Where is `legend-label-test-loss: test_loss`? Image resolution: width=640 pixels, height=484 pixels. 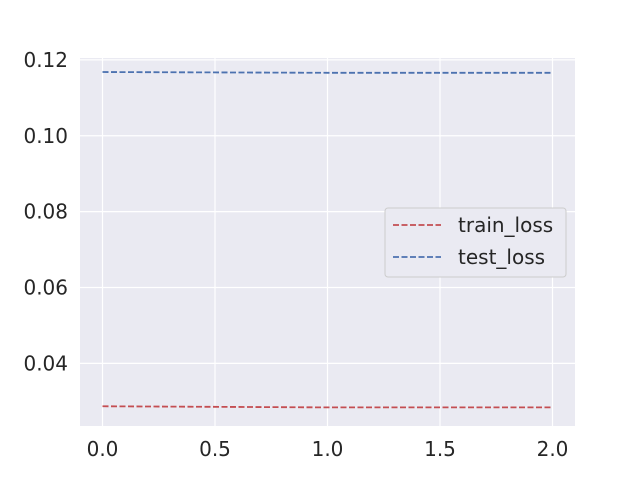 legend-label-test-loss: test_loss is located at coordinates (501, 257).